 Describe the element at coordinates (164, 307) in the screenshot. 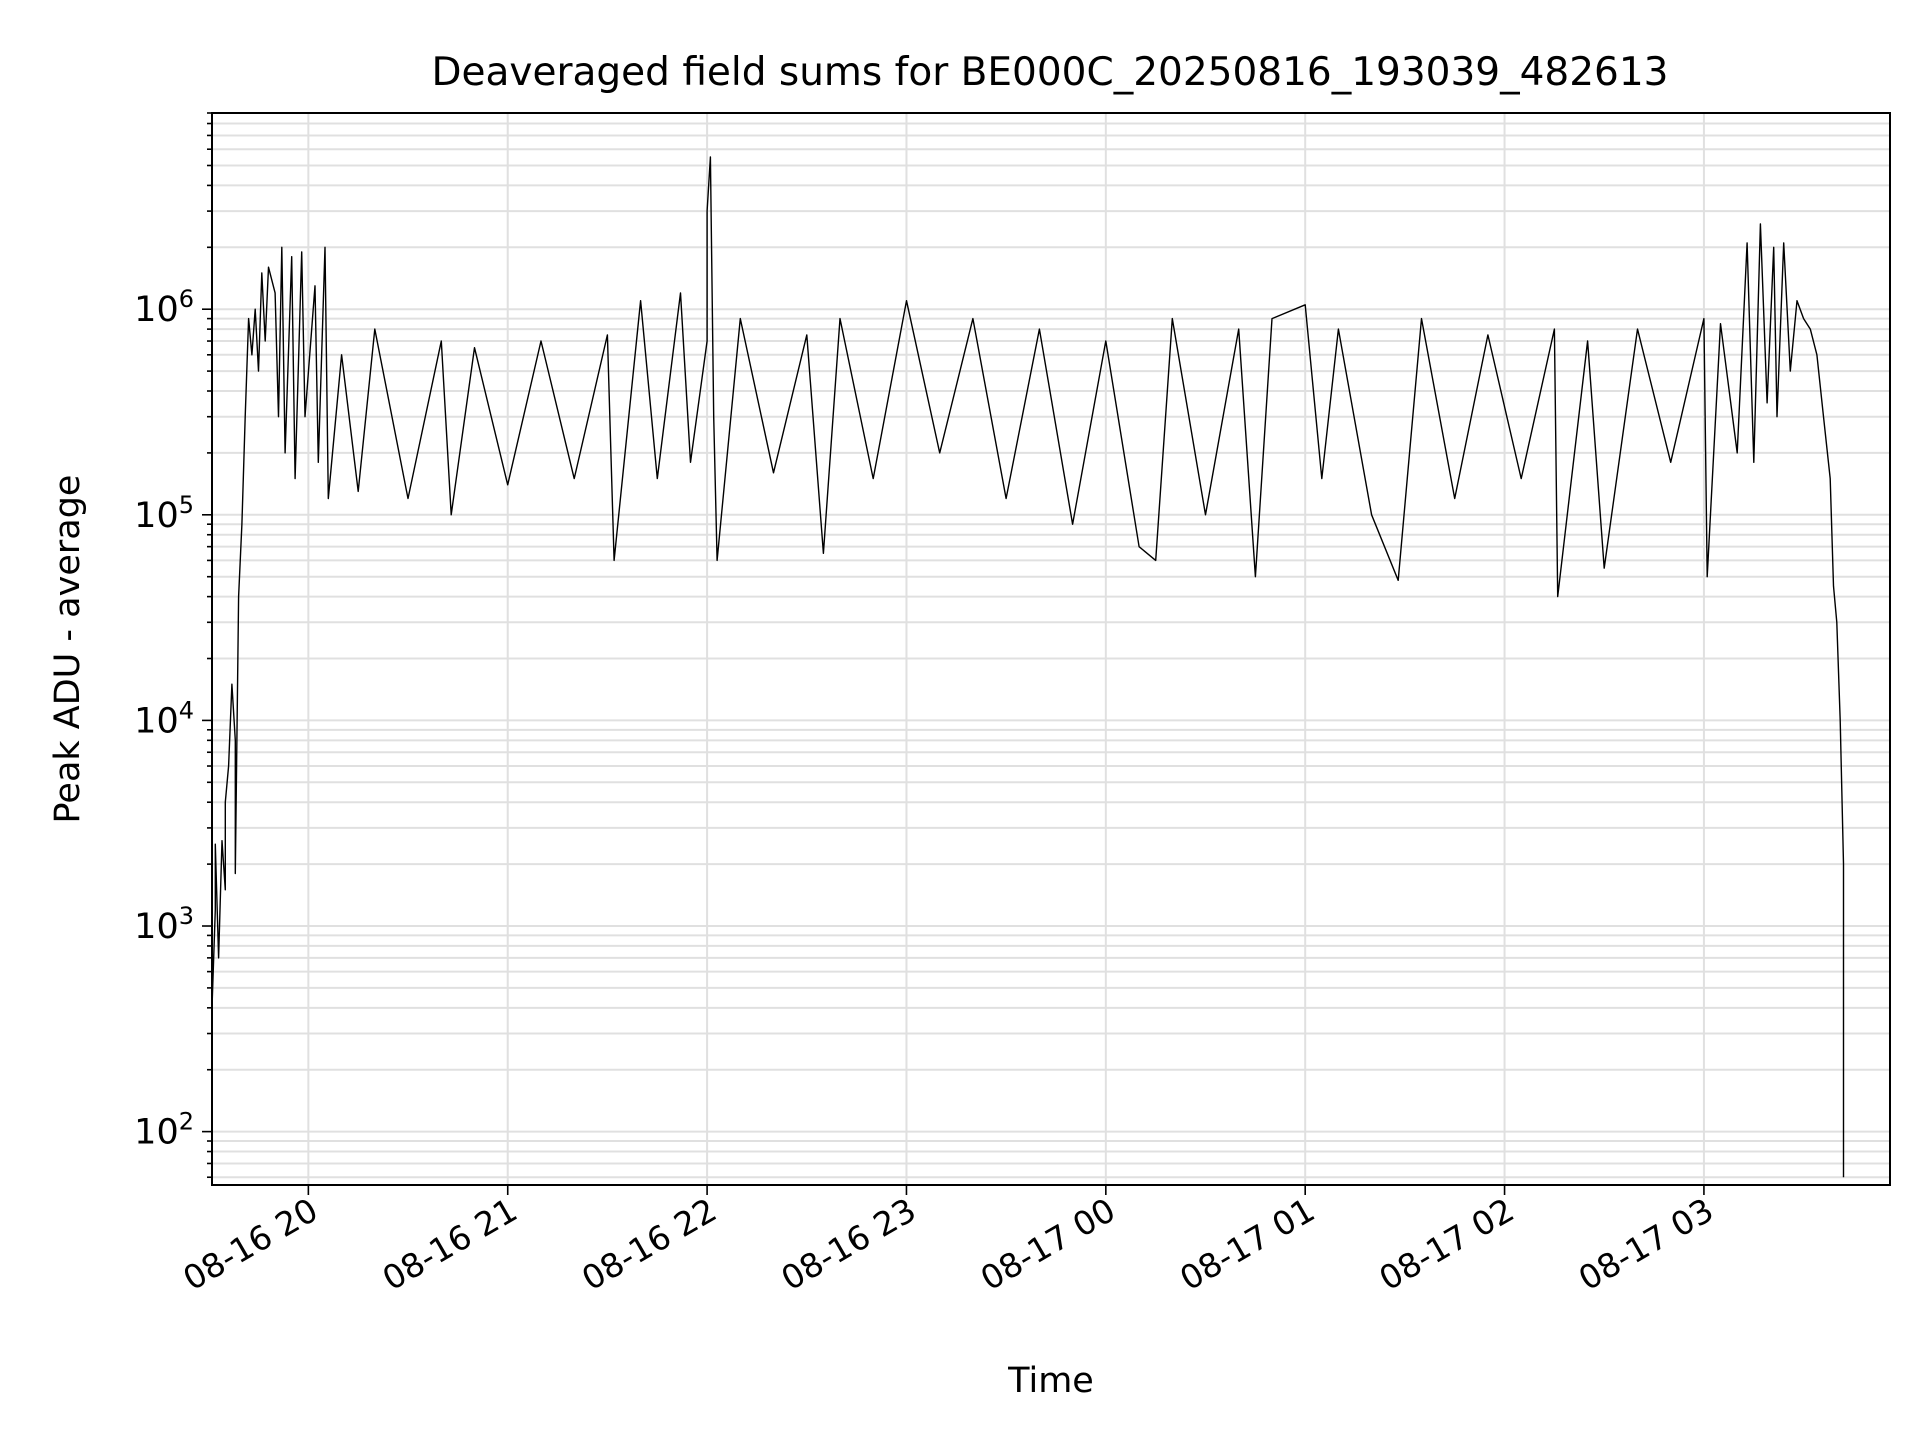

I see `y-tick-label: 106` at that location.